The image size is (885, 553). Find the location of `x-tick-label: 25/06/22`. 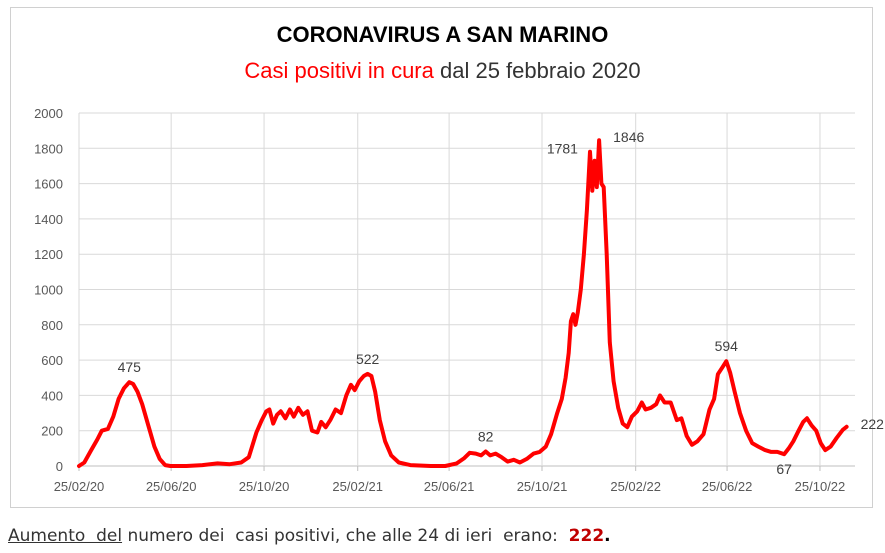

x-tick-label: 25/06/22 is located at coordinates (727, 486).